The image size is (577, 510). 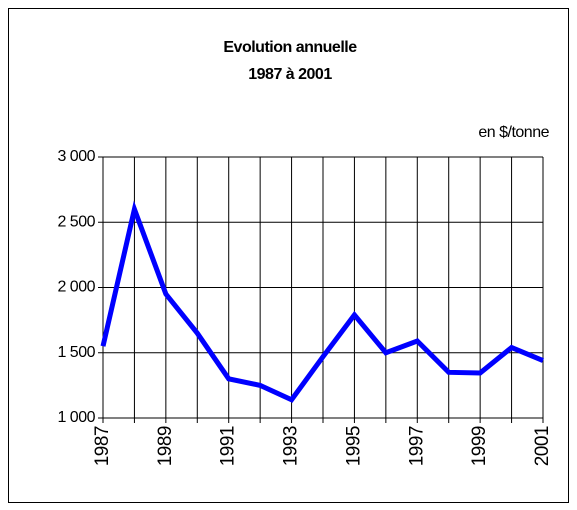 I want to click on x-tick-label: 1989, so click(x=165, y=446).